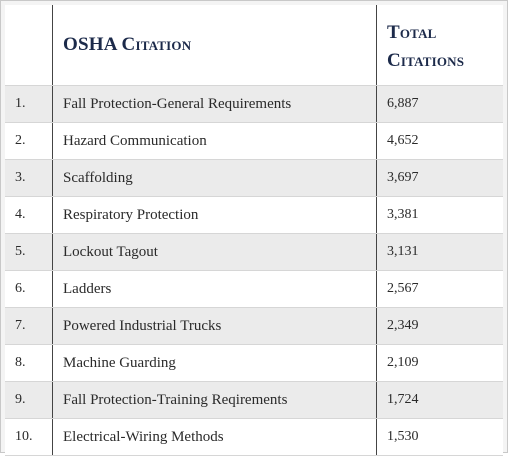 The height and width of the screenshot is (456, 508). What do you see at coordinates (439, 104) in the screenshot?
I see `citation-count: 6,887` at bounding box center [439, 104].